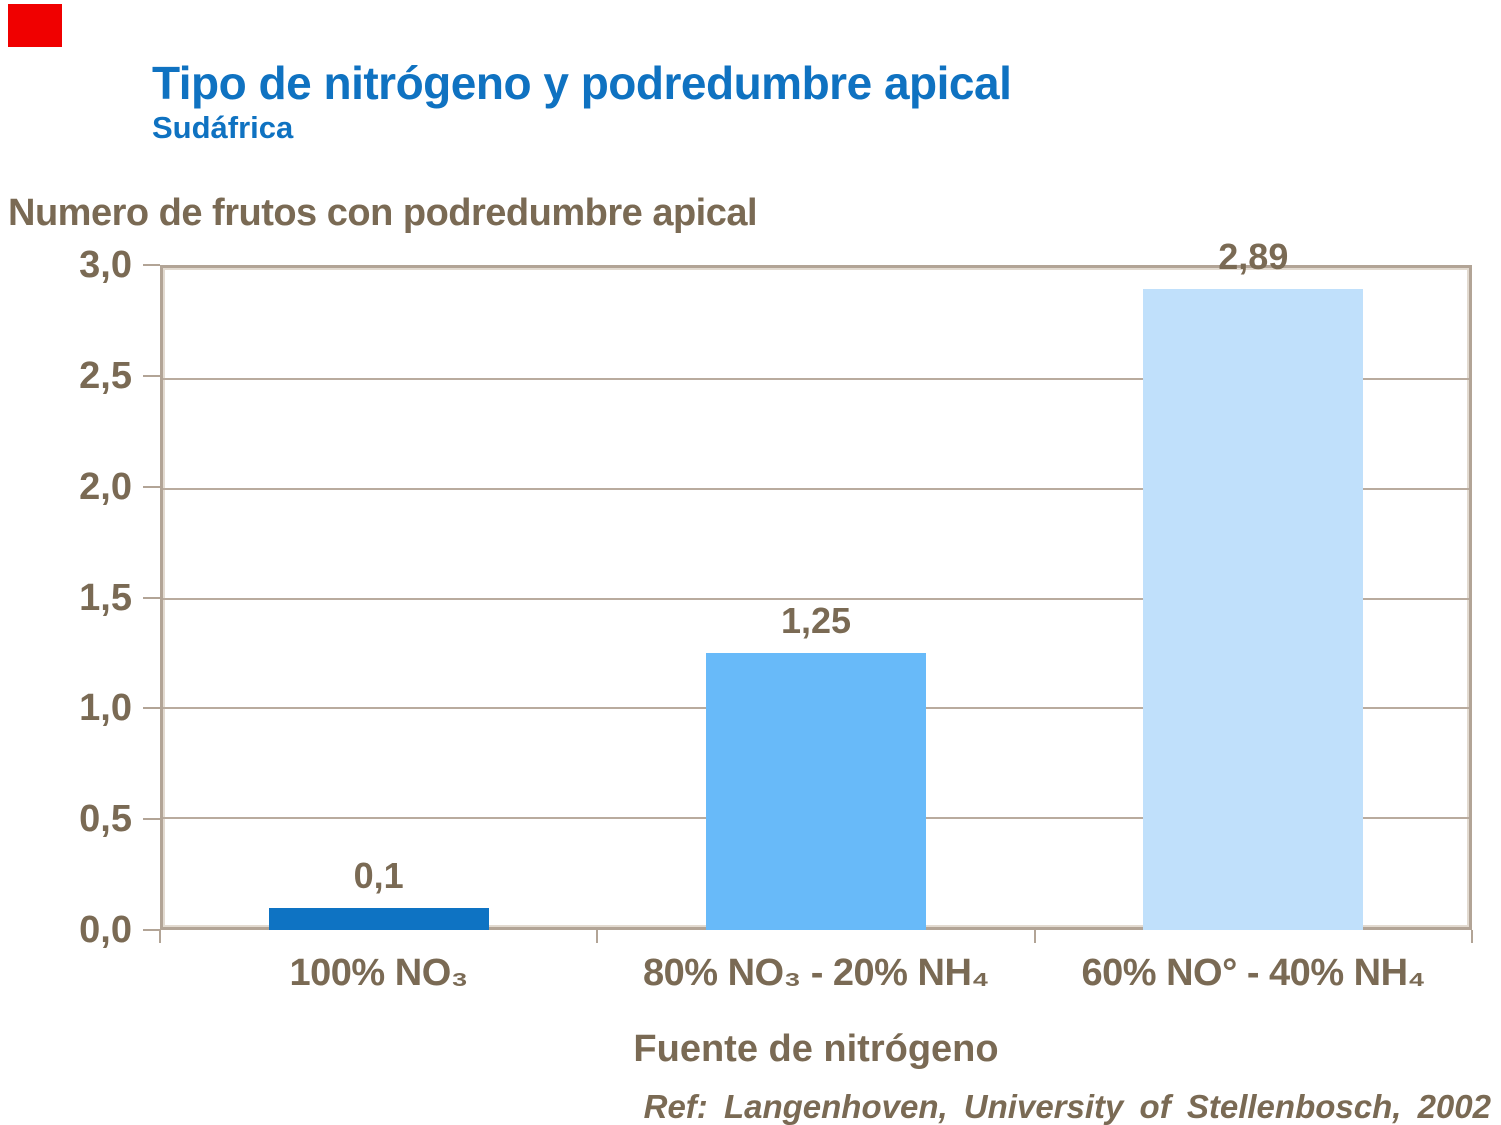 The height and width of the screenshot is (1125, 1501). Describe the element at coordinates (383, 213) in the screenshot. I see `y-axis-title: Numero de frutos con podredumbre apical` at that location.